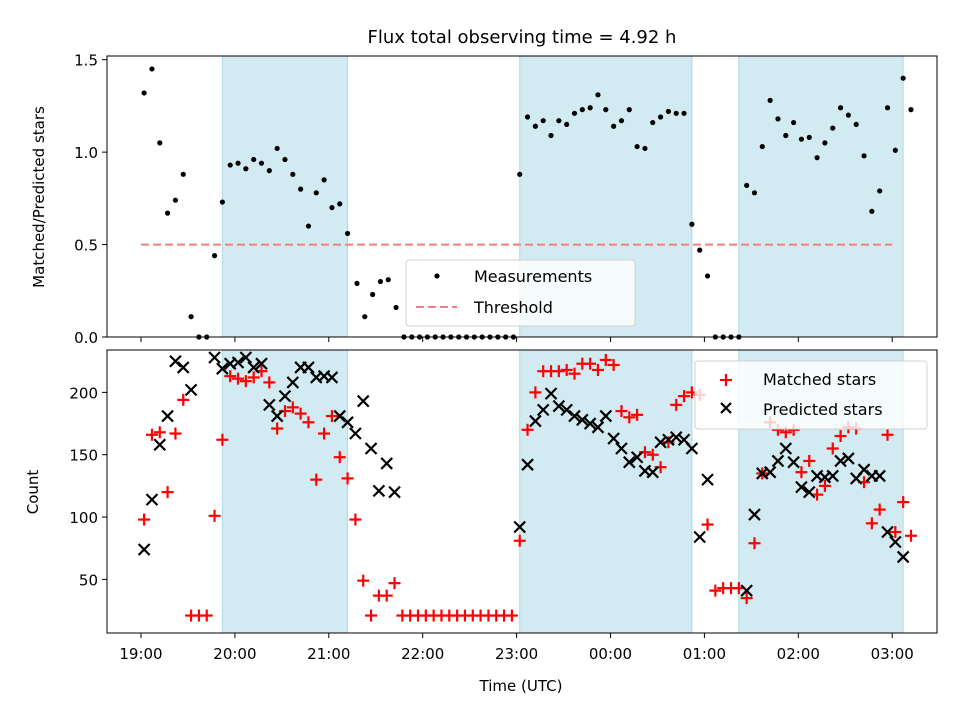 The width and height of the screenshot is (960, 720). I want to click on predicted-legend-marker, so click(726, 408).